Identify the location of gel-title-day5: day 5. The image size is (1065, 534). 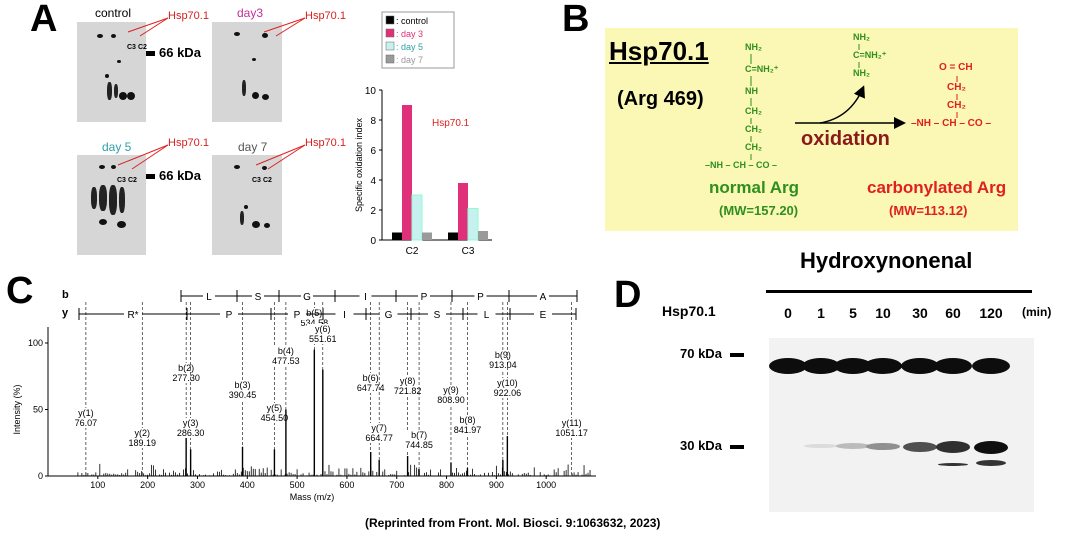
(117, 147).